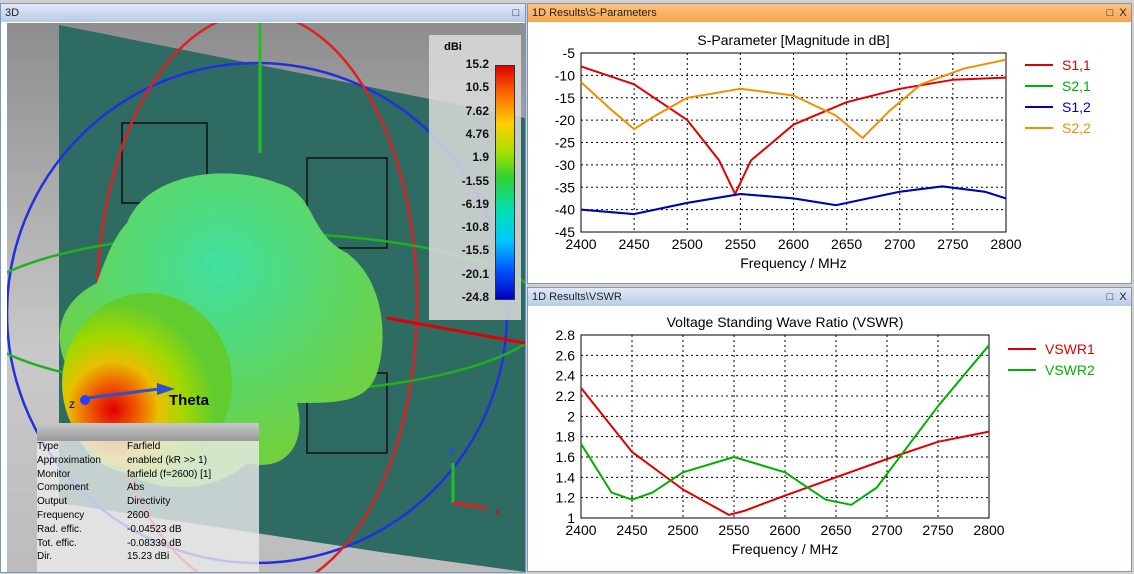 The width and height of the screenshot is (1134, 574). What do you see at coordinates (136, 488) in the screenshot?
I see `info-value: Abs` at bounding box center [136, 488].